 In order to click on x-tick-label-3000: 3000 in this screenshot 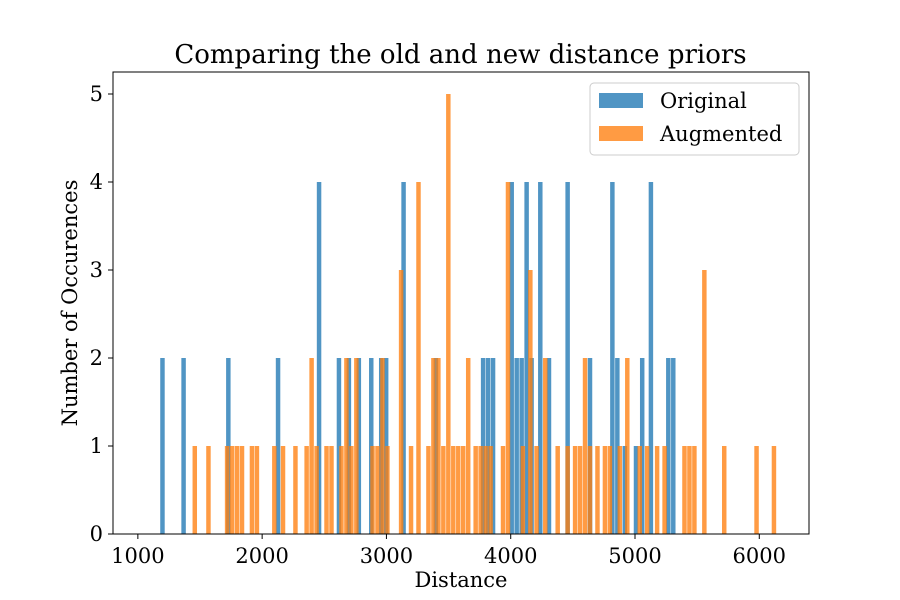, I will do `click(386, 556)`.